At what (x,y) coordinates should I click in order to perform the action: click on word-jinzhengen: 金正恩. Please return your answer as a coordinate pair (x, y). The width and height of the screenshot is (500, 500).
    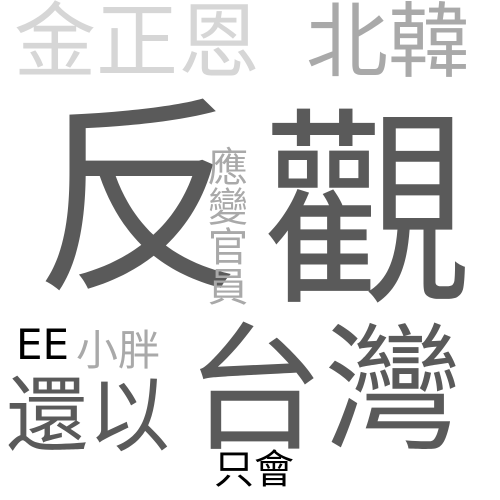
    Looking at the image, I should click on (137, 45).